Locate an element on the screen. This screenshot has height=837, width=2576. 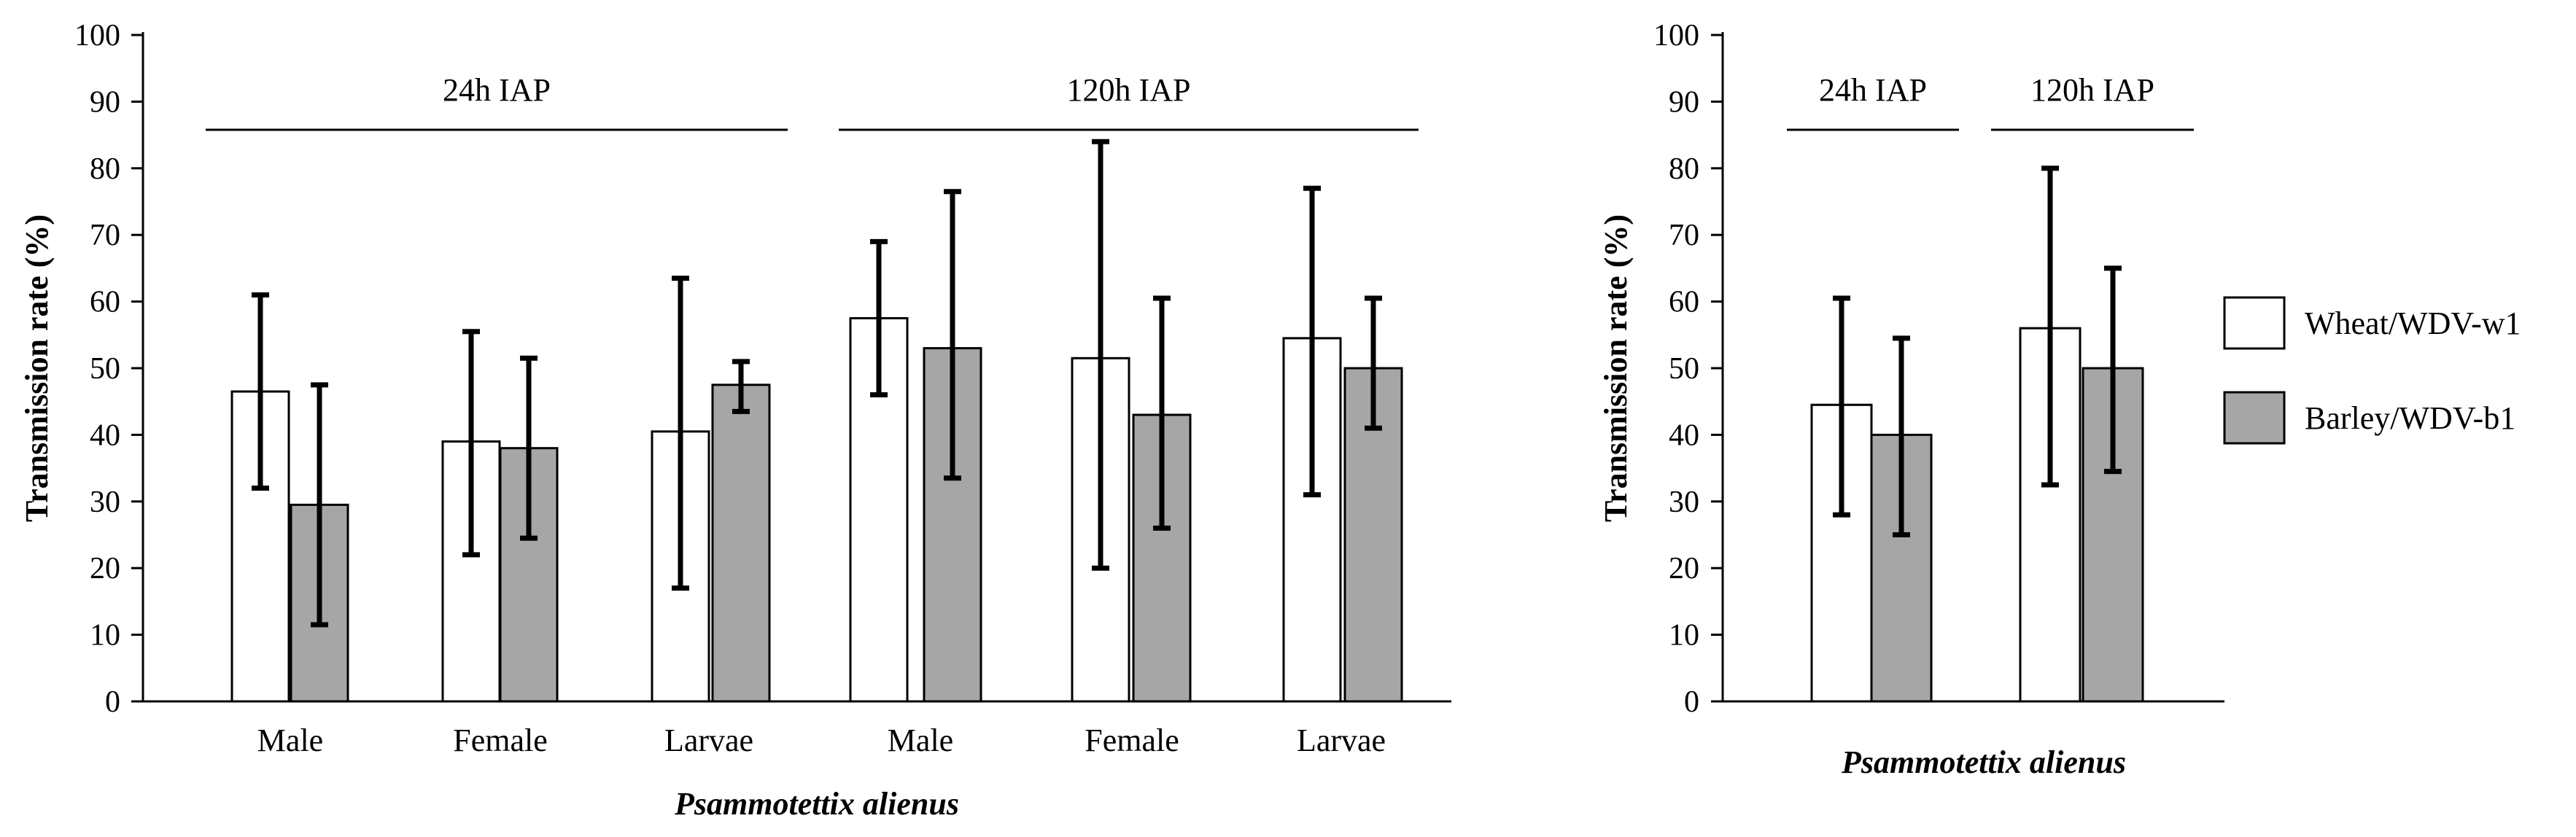
legend-label: Barley/WDV-b1 is located at coordinates (2410, 418).